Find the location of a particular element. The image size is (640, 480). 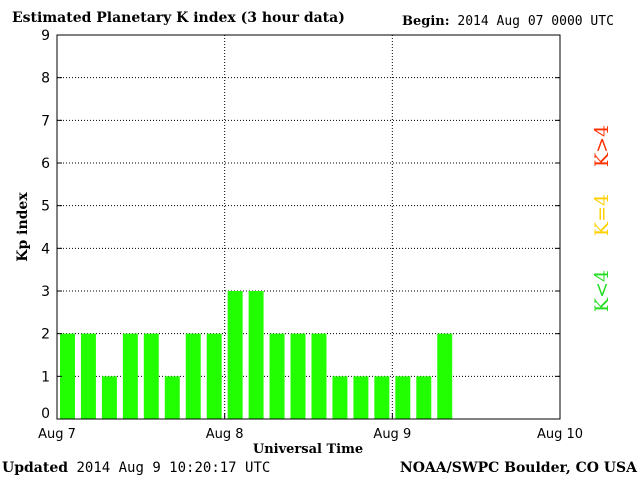

begin-label: Begin: is located at coordinates (426, 21).